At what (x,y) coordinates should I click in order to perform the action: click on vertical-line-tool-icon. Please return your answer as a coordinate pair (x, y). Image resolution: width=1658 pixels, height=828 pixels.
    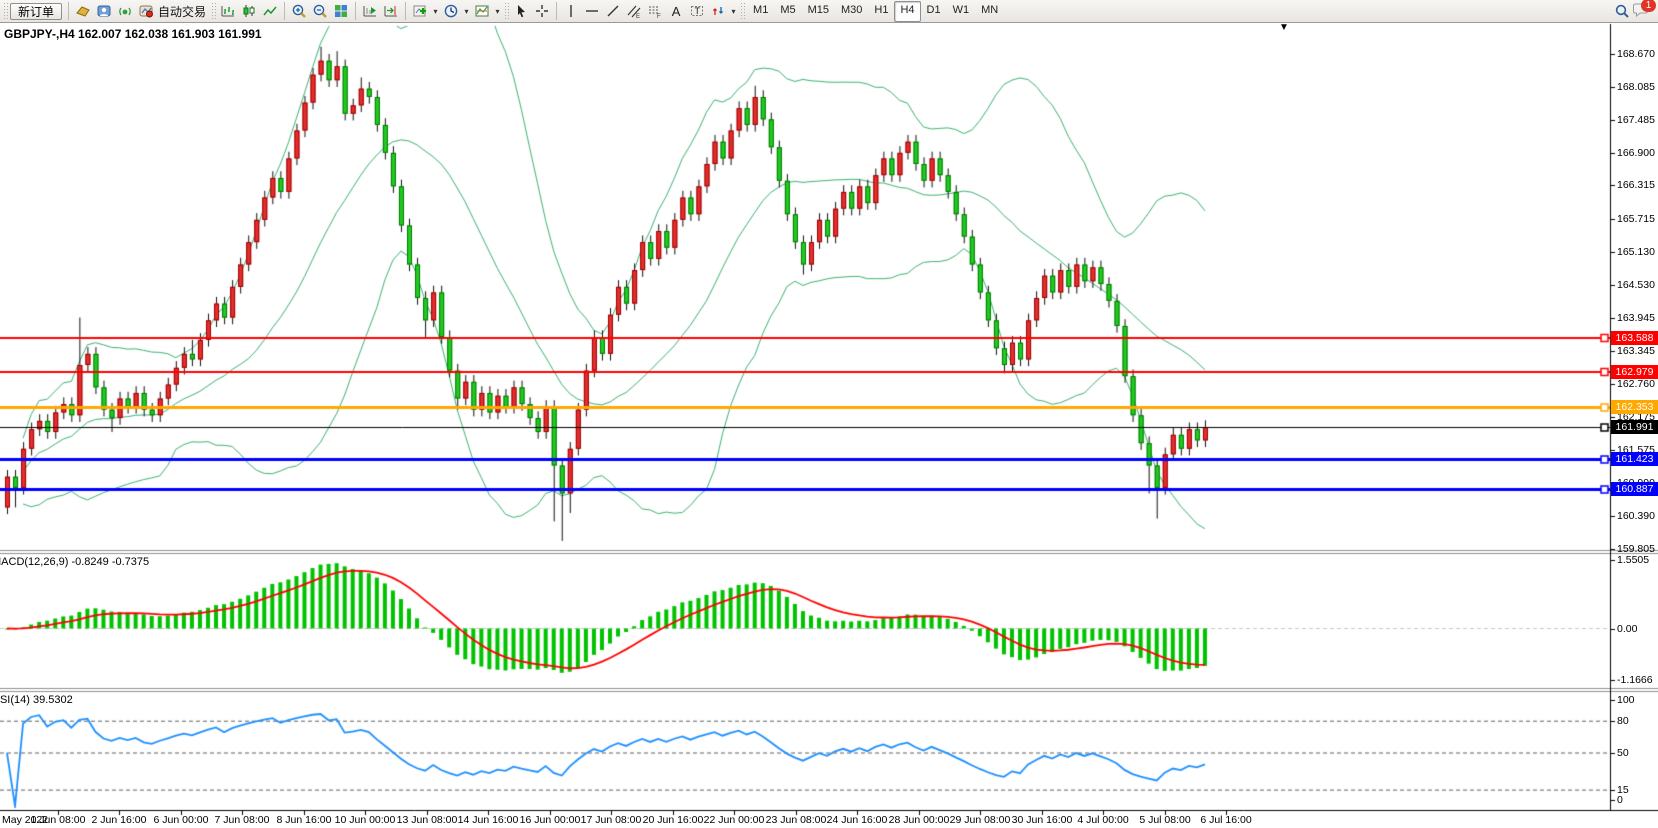
    Looking at the image, I should click on (571, 11).